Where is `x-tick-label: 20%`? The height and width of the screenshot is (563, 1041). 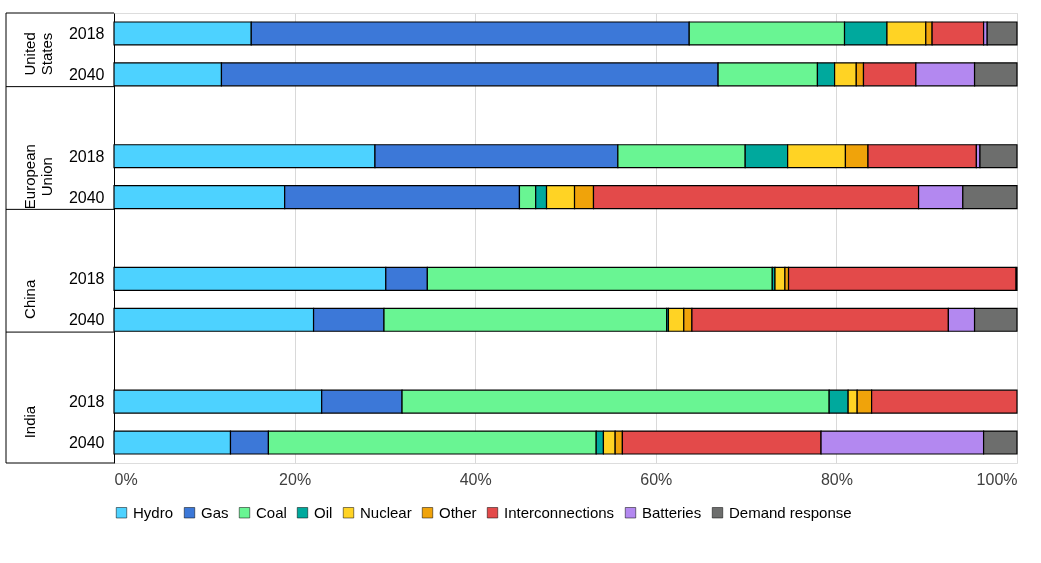 x-tick-label: 20% is located at coordinates (295, 479).